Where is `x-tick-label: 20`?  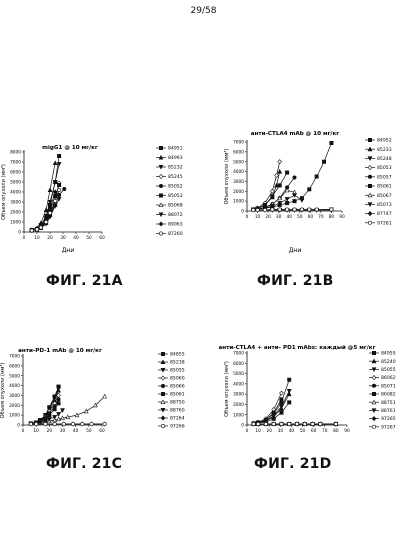
x-tick-label: 20 is located at coordinates (269, 431).